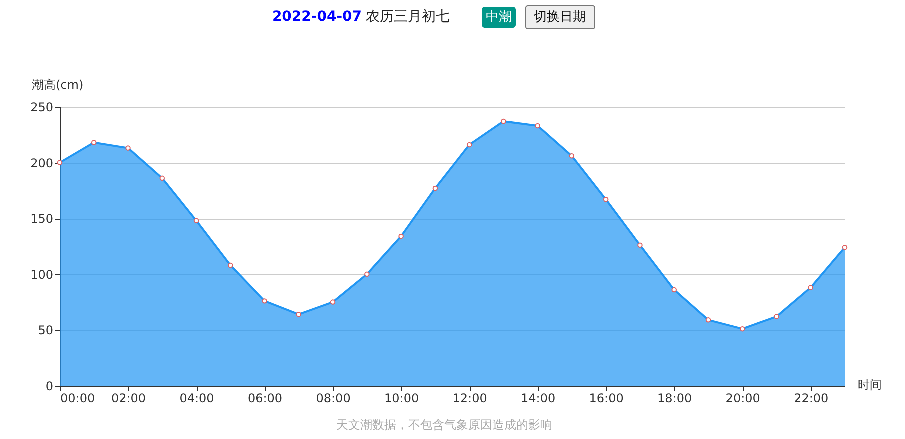  Describe the element at coordinates (470, 399) in the screenshot. I see `x-tick-label: 12:00` at that location.